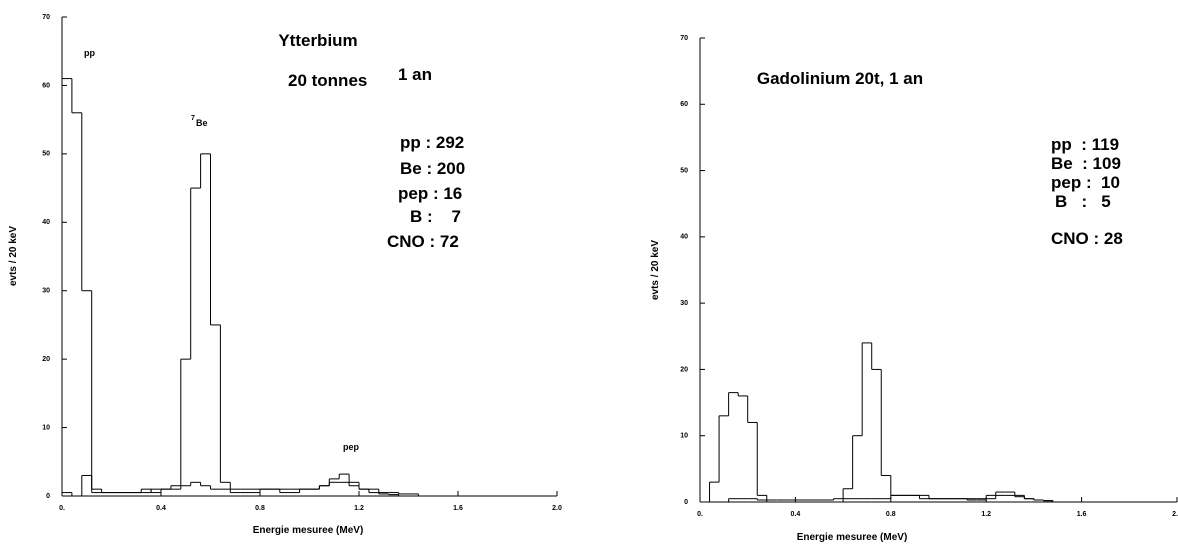 The width and height of the screenshot is (1178, 546). What do you see at coordinates (202, 123) in the screenshot?
I see `annotation: Be` at bounding box center [202, 123].